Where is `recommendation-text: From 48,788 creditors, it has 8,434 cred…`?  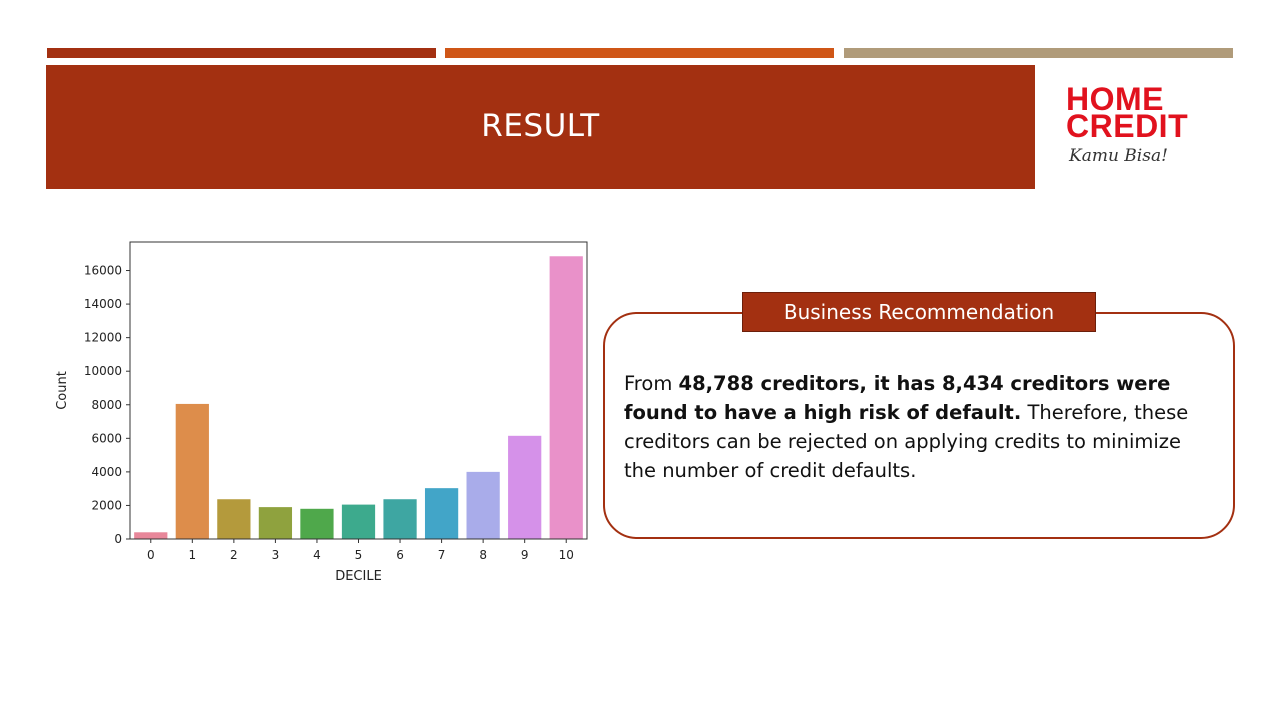
recommendation-text: From 48,788 creditors, it has 8,434 cred… is located at coordinates (916, 427).